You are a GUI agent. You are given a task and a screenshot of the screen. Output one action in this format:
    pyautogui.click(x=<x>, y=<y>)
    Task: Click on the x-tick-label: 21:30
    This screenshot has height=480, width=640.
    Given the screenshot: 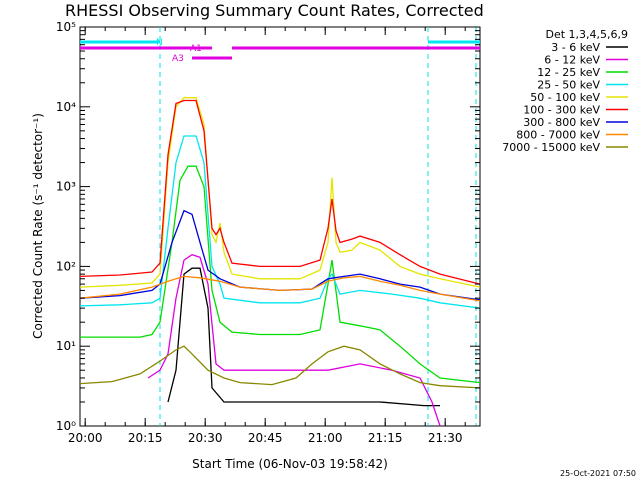 What is the action you would take?
    pyautogui.click(x=445, y=438)
    